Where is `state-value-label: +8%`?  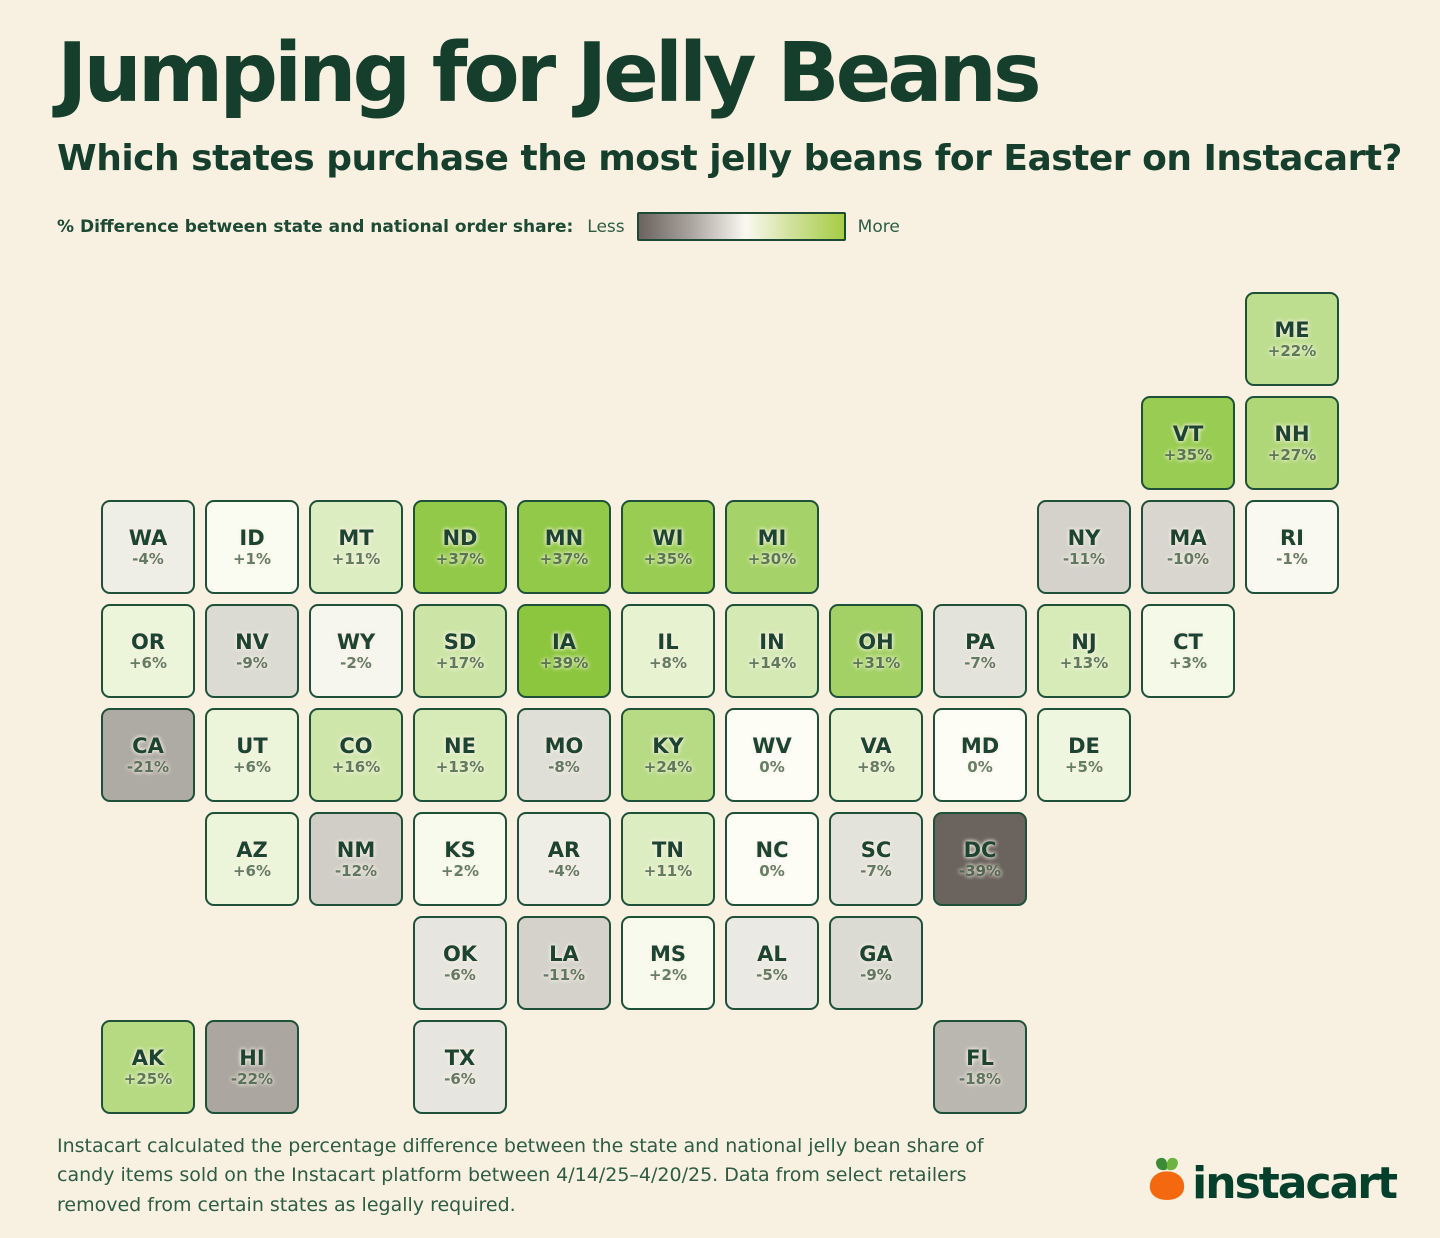
state-value-label: +8% is located at coordinates (668, 663).